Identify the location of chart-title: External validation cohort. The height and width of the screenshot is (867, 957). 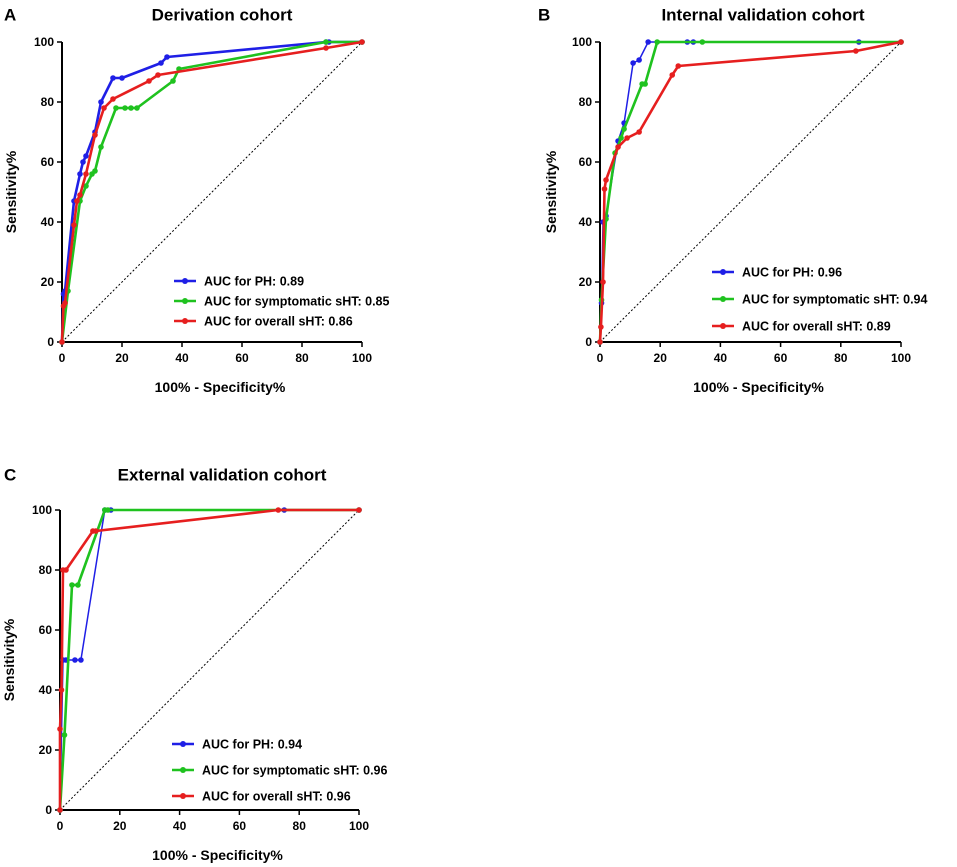
(222, 474).